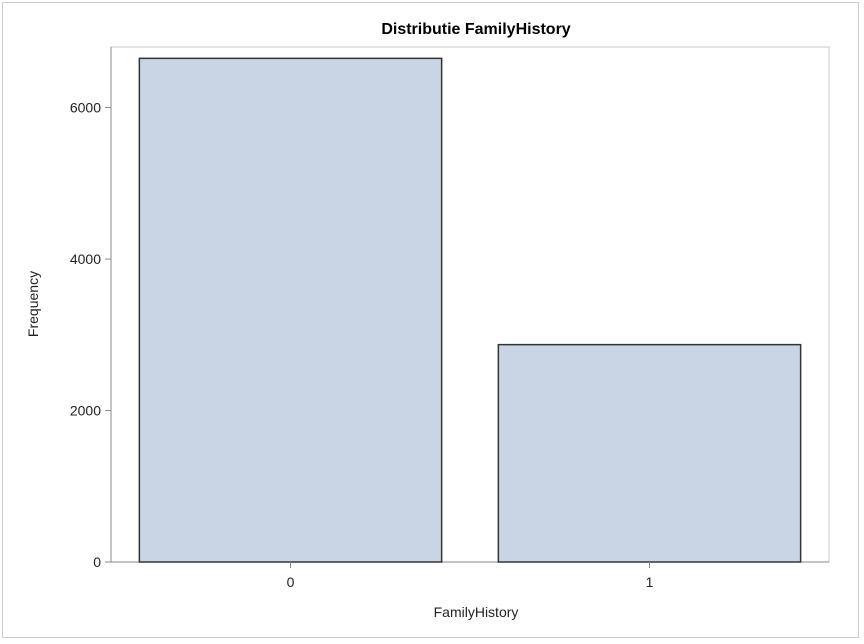 This screenshot has height=644, width=864. What do you see at coordinates (476, 612) in the screenshot?
I see `x-axis-title: FamilyHistory` at bounding box center [476, 612].